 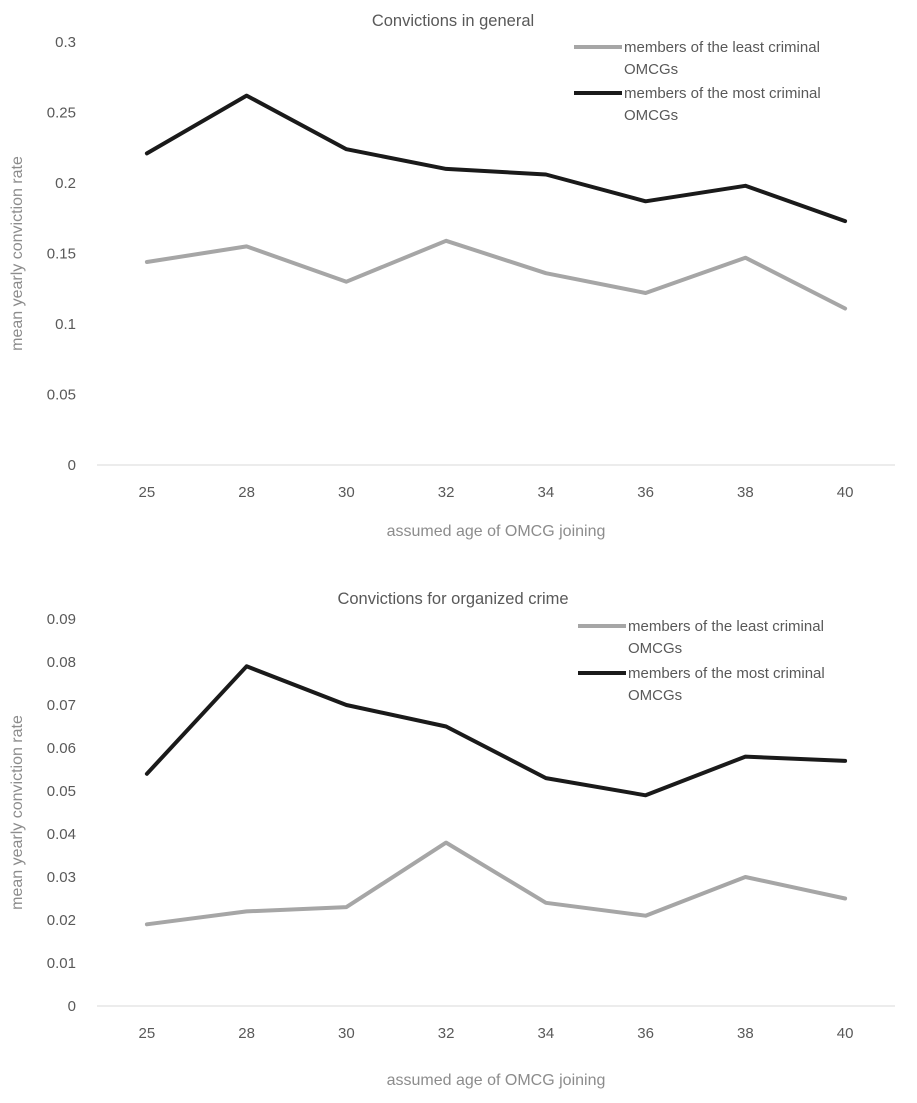 I want to click on chart2-legend-label-1: members of the least criminal OMCGs, so click(x=726, y=637).